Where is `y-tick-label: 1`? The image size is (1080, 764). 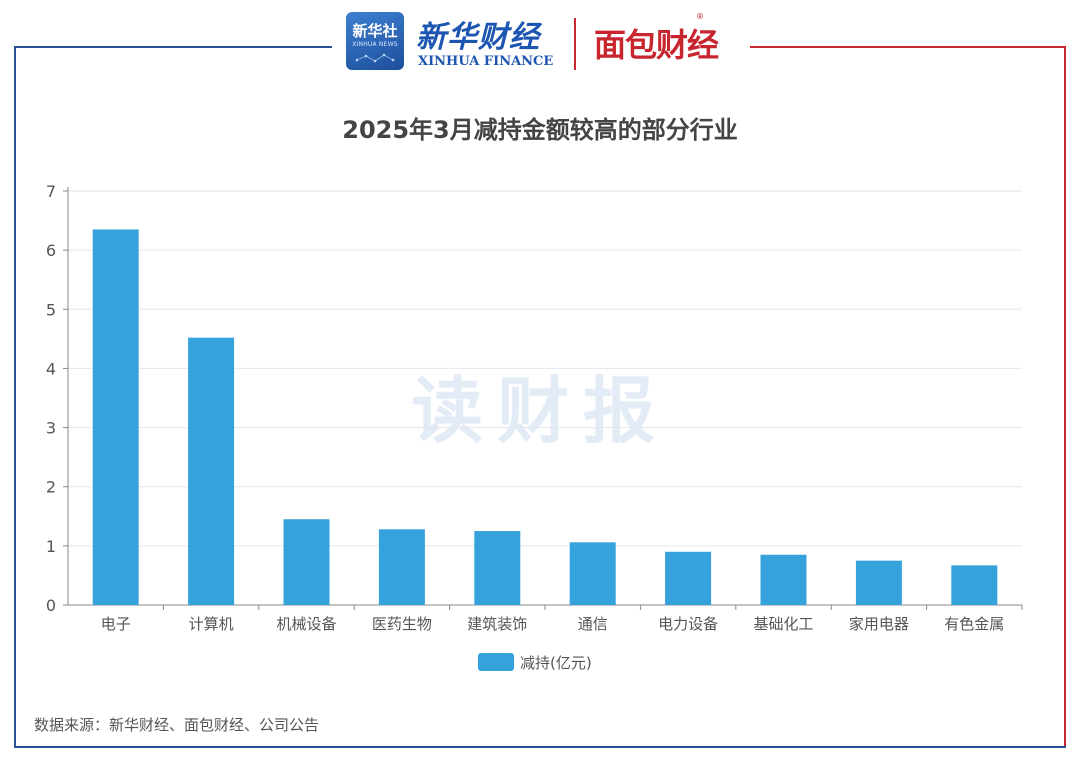 y-tick-label: 1 is located at coordinates (51, 546).